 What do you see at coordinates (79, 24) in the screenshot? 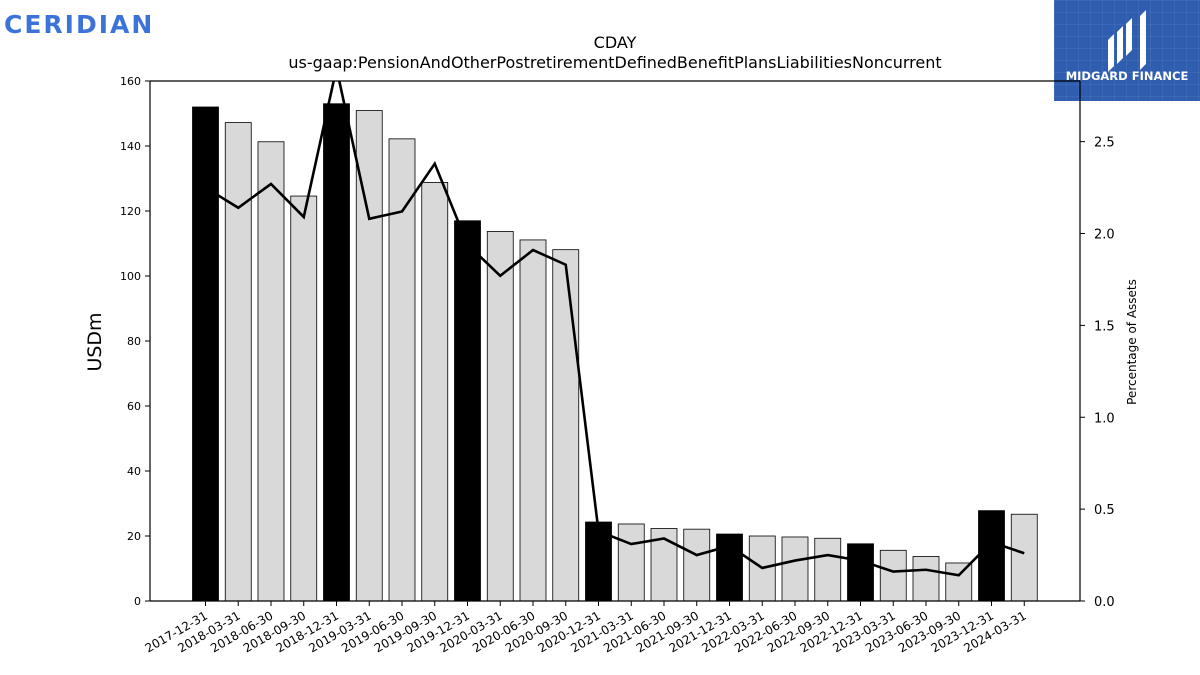
I see `company-logo: CERIDIAN` at bounding box center [79, 24].